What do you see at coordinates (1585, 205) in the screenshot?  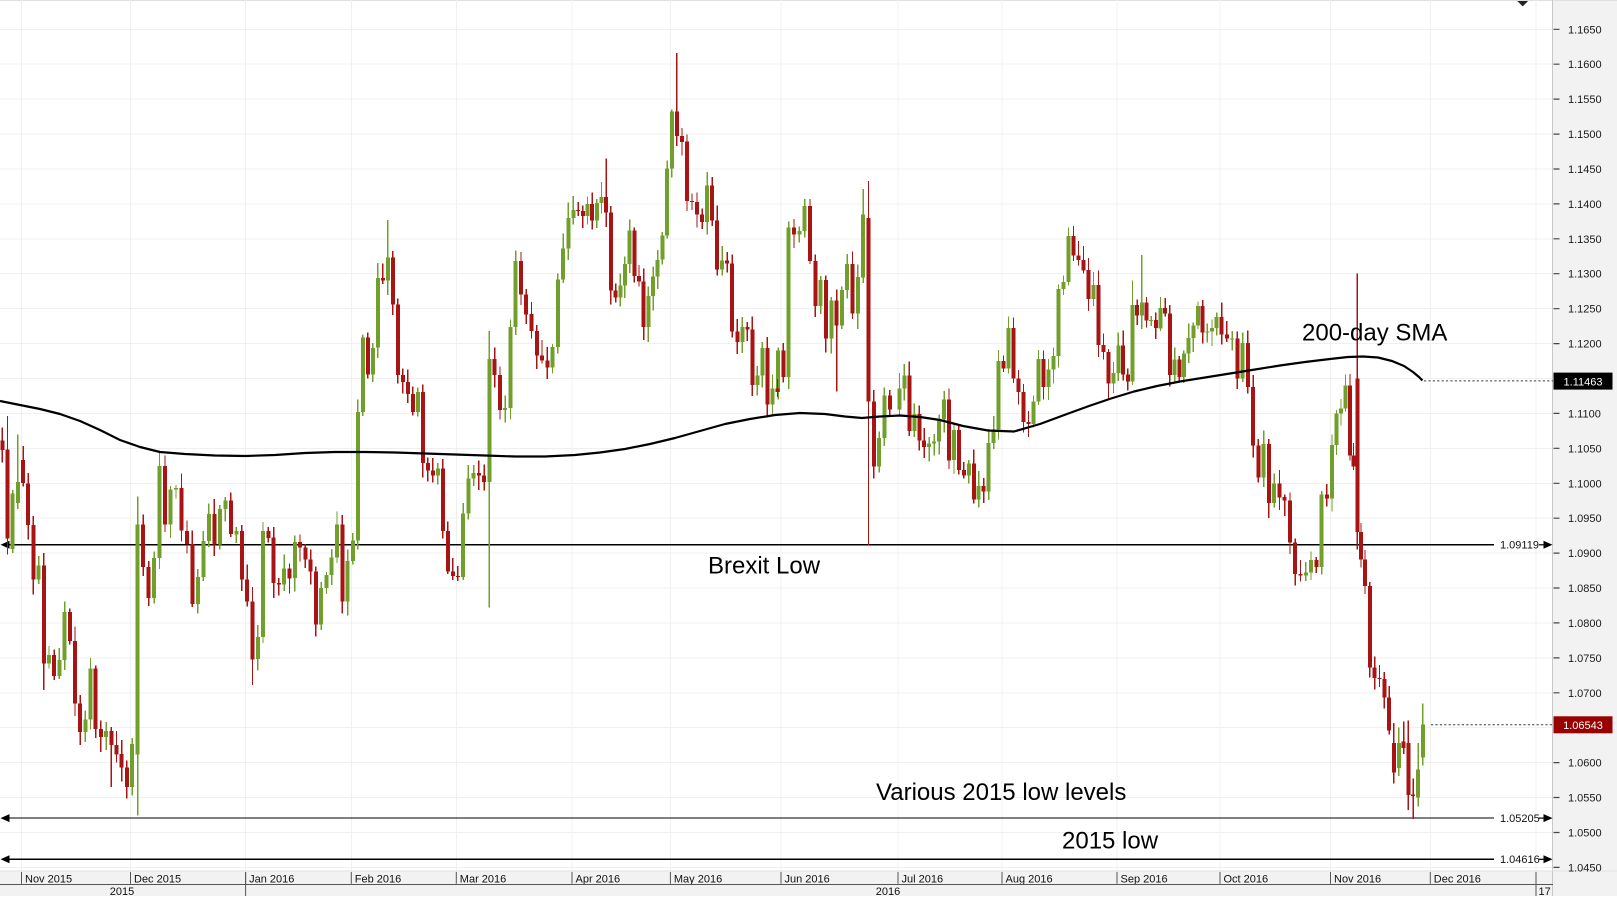 I see `svg-text: 1.1400` at bounding box center [1585, 205].